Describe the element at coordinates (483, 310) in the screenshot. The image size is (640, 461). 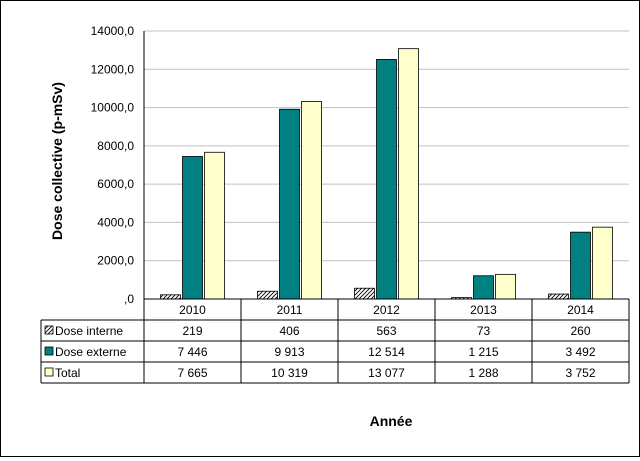
I see `x-tick-label: 2013` at that location.